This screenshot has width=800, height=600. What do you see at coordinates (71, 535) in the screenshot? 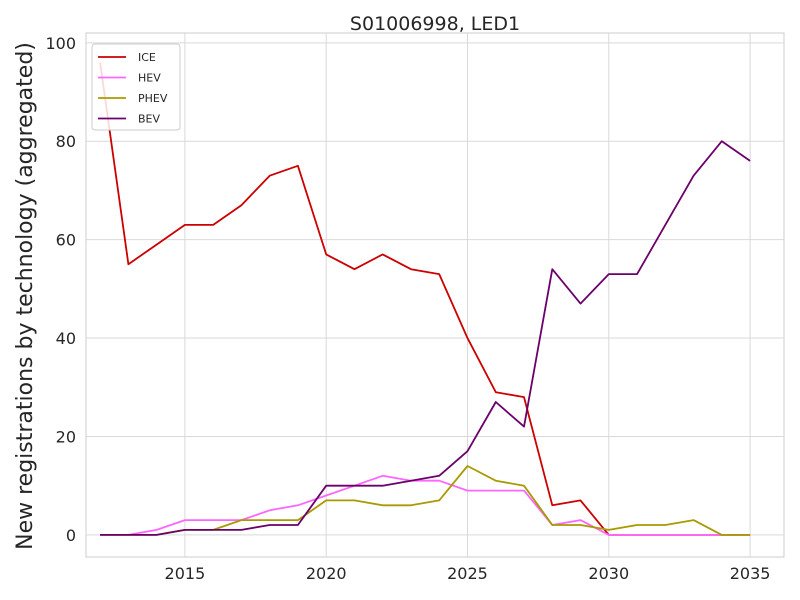
I see `y-tick-label: 0` at bounding box center [71, 535].